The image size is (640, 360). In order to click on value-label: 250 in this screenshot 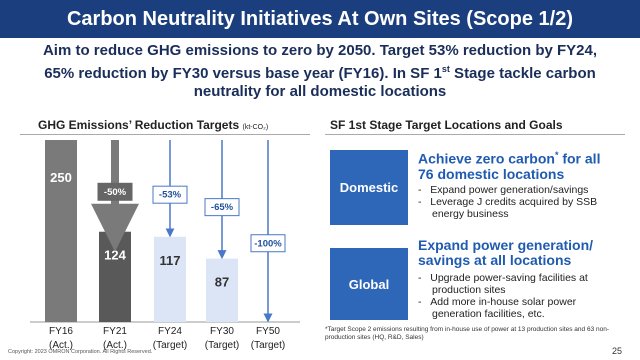, I will do `click(61, 177)`.